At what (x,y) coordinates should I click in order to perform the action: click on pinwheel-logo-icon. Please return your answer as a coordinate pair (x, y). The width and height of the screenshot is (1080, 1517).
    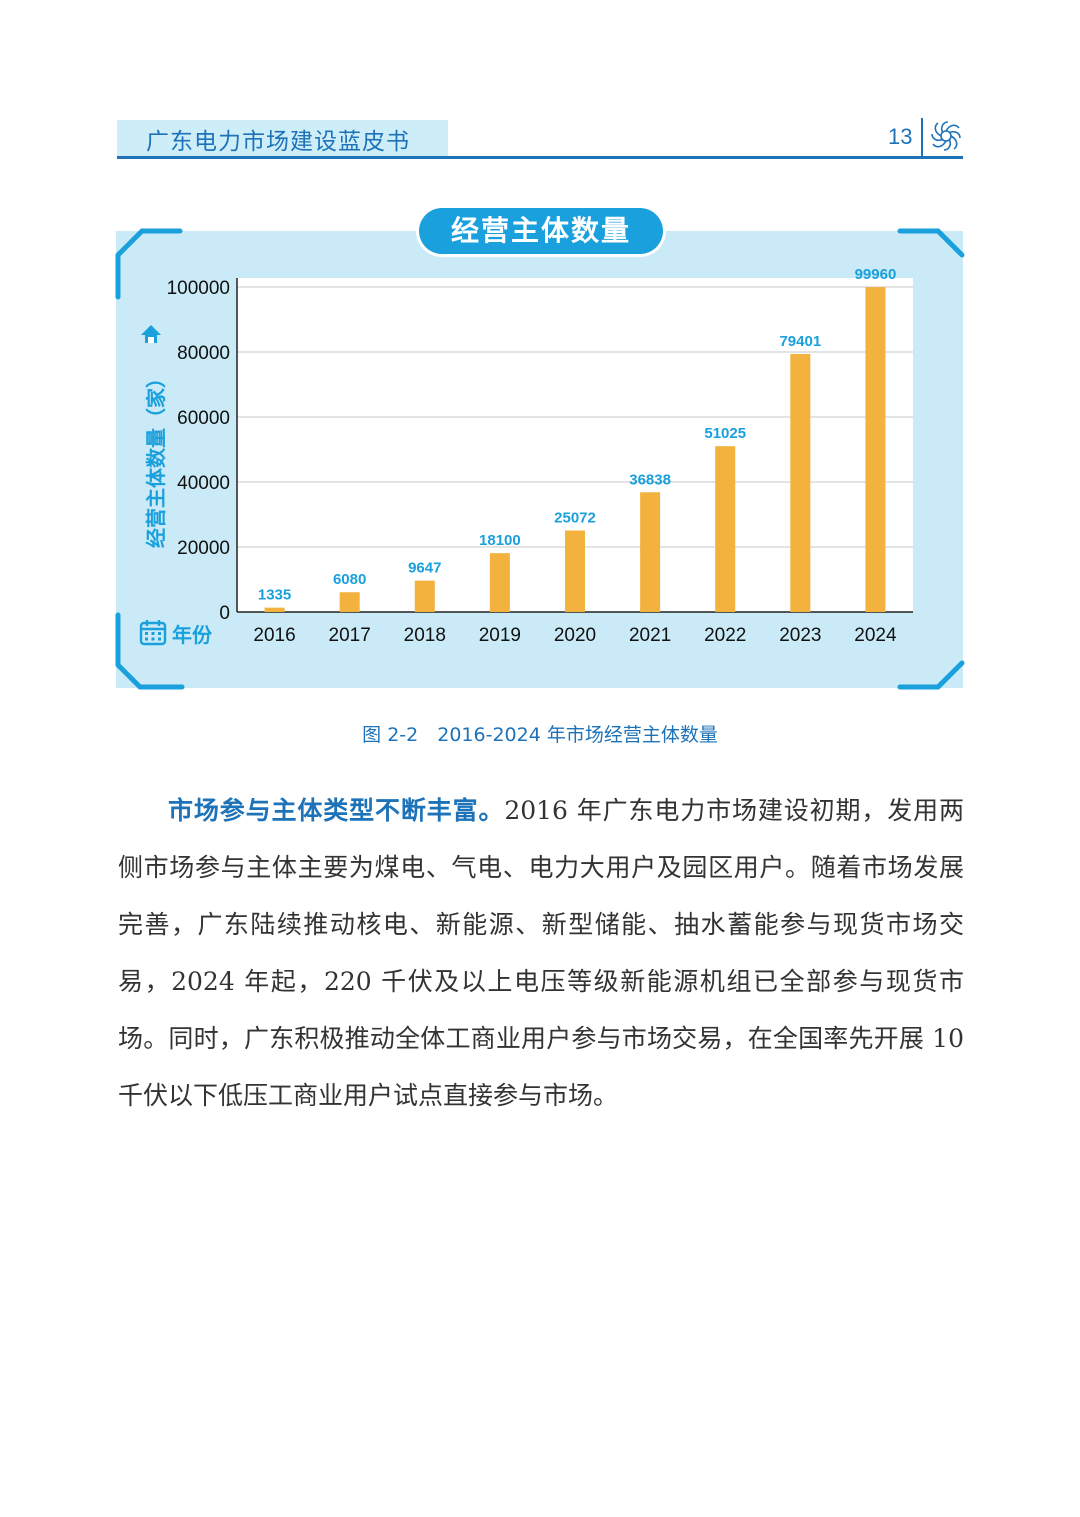
    Looking at the image, I should click on (946, 136).